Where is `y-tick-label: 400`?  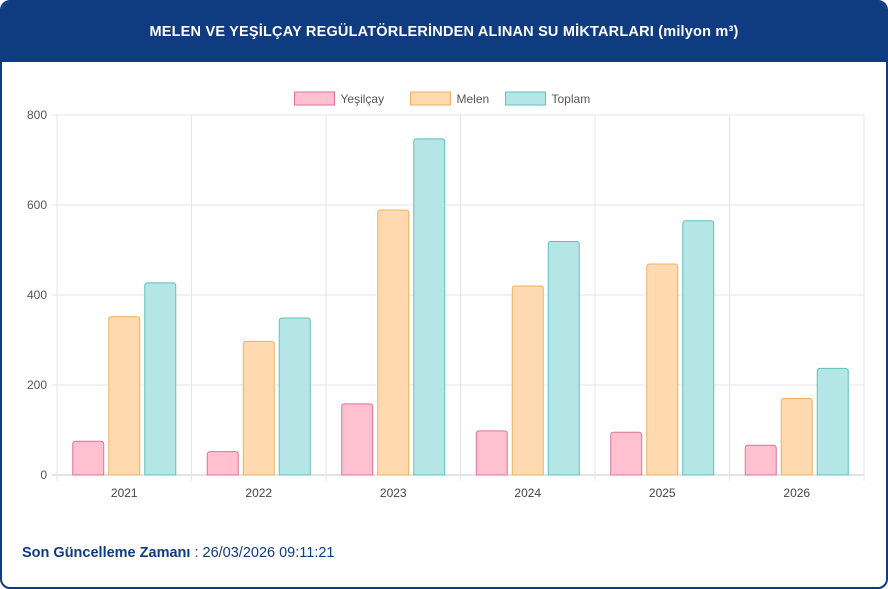 y-tick-label: 400 is located at coordinates (37, 295).